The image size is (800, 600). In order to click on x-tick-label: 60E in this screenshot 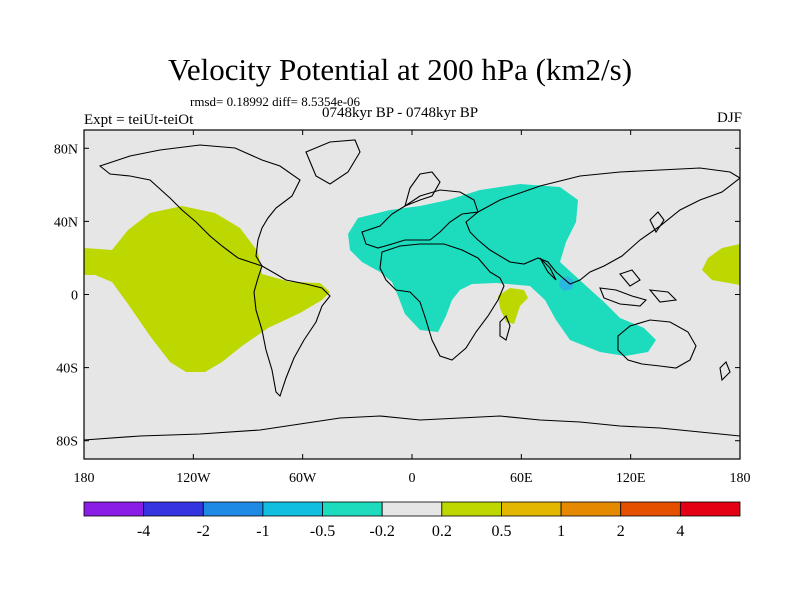, I will do `click(521, 478)`.